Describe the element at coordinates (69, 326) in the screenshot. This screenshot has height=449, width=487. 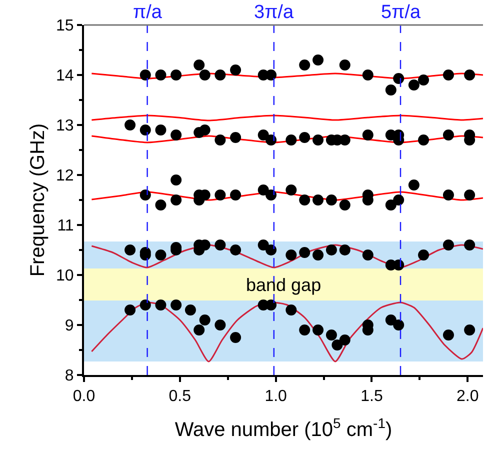
I see `y-tick-label: 9` at that location.